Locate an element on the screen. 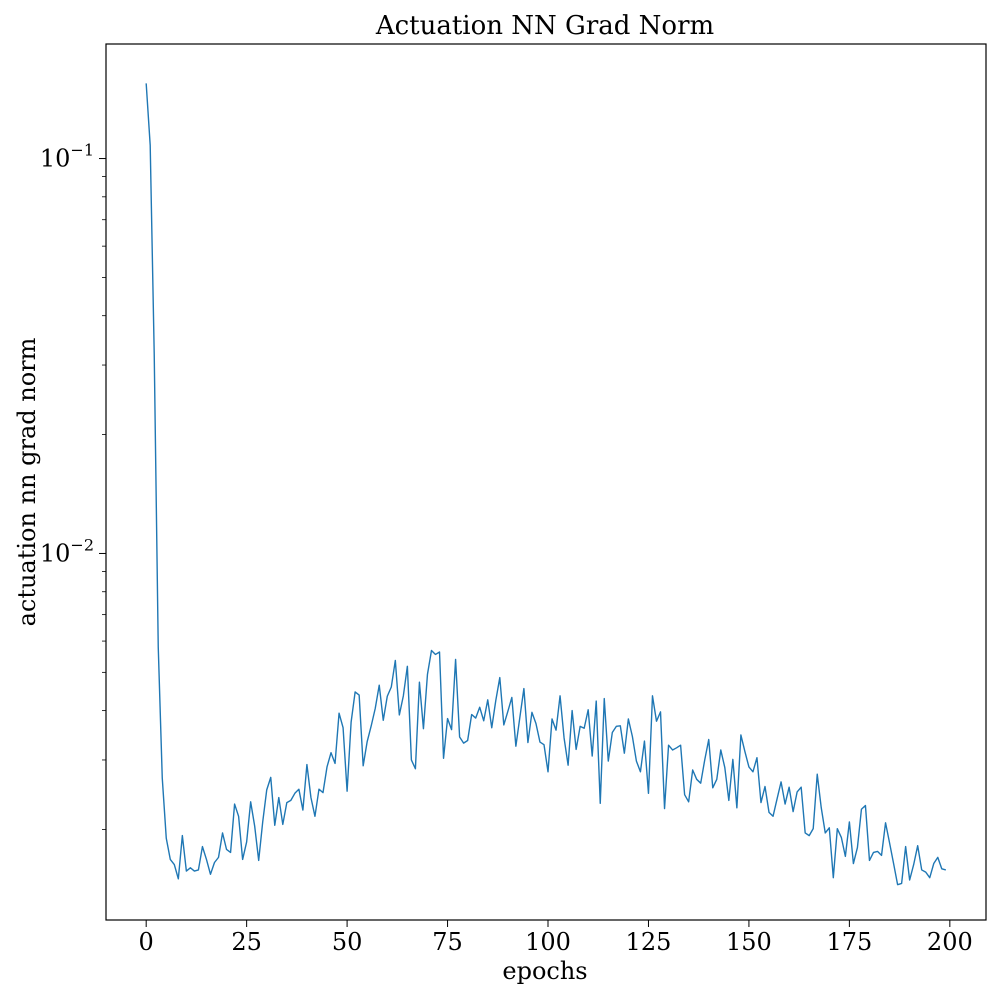 This screenshot has width=1000, height=1000. chart-title: Actuation NN Grad Norm is located at coordinates (544, 26).